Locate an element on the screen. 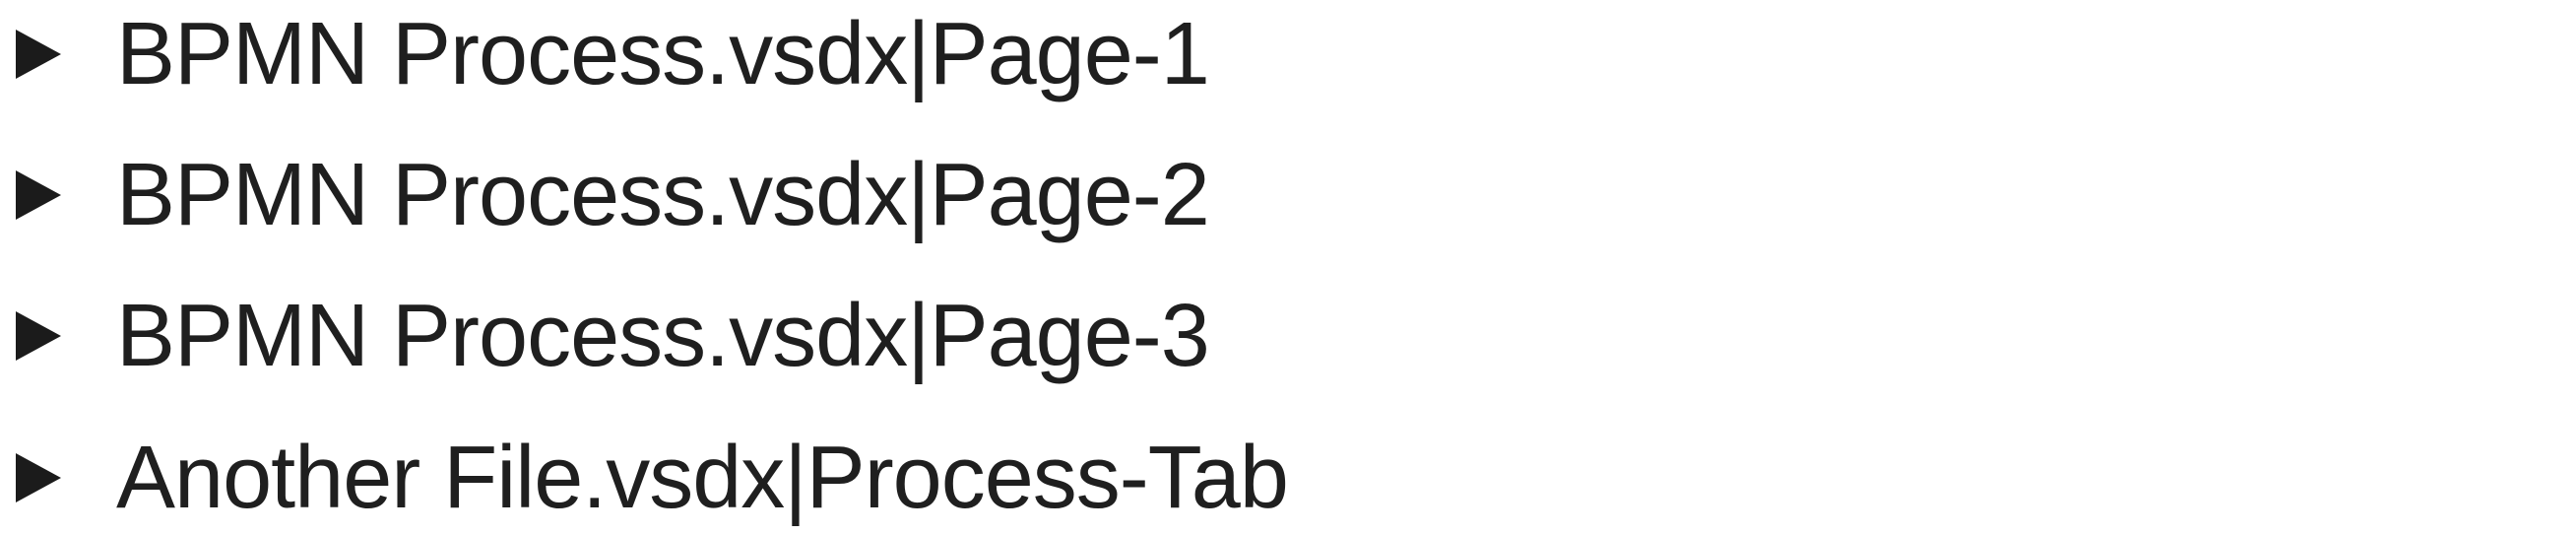  tree-item-bpmn-page-3: BPMN Process.vsdx|Page-3 is located at coordinates (689, 336).